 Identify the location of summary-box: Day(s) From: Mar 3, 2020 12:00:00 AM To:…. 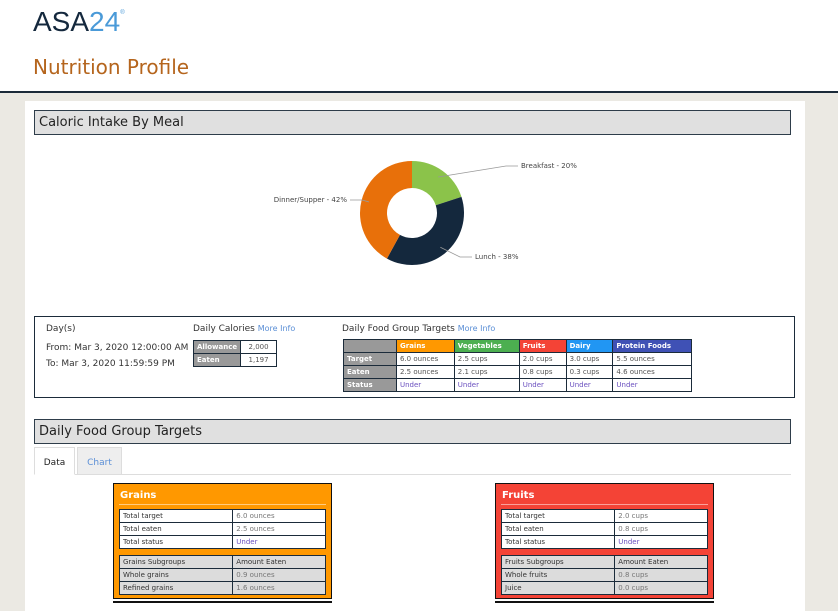
(414, 357).